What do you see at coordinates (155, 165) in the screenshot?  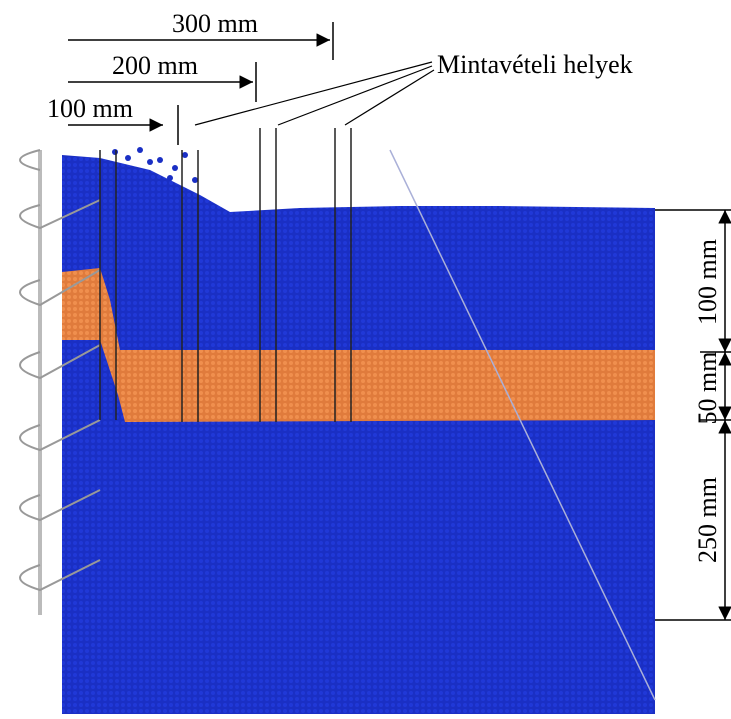 I see `loose-particles` at bounding box center [155, 165].